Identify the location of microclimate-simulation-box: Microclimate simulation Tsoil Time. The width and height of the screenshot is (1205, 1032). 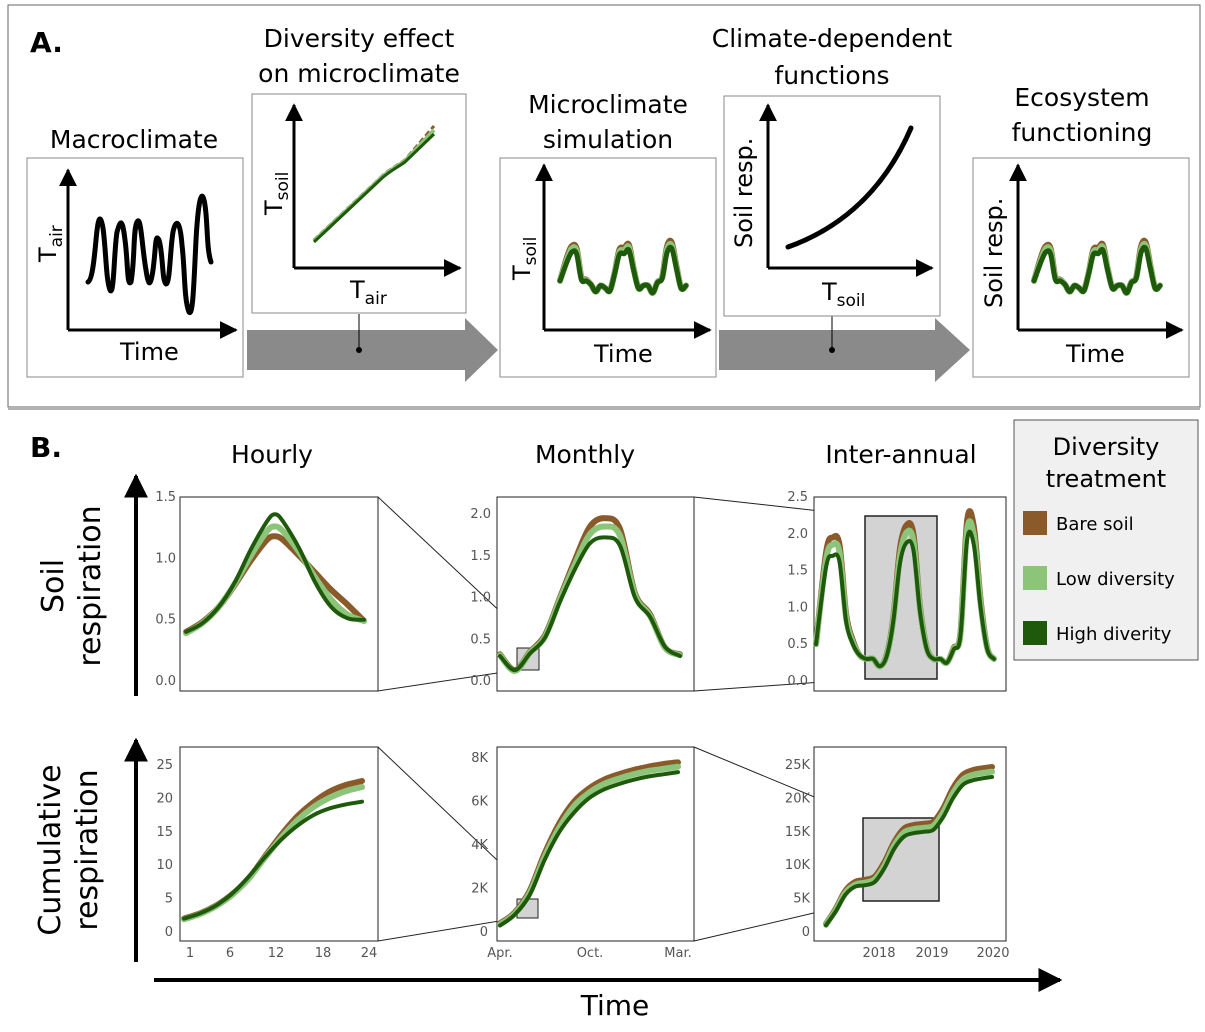
(608, 234).